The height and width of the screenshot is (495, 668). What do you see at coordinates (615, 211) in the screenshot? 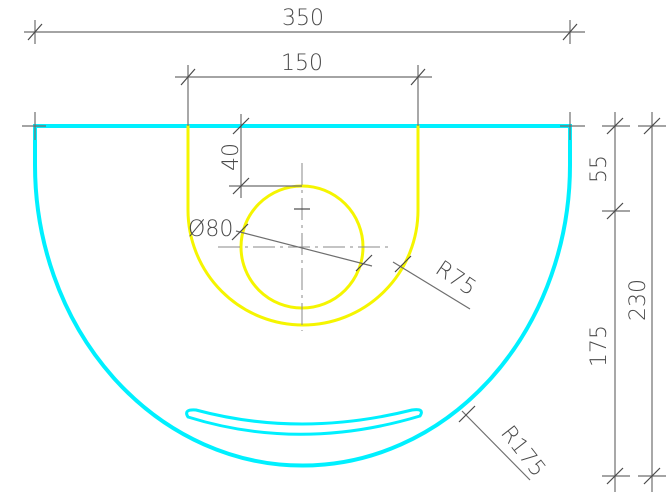
I see `tick-chain-mid` at bounding box center [615, 211].